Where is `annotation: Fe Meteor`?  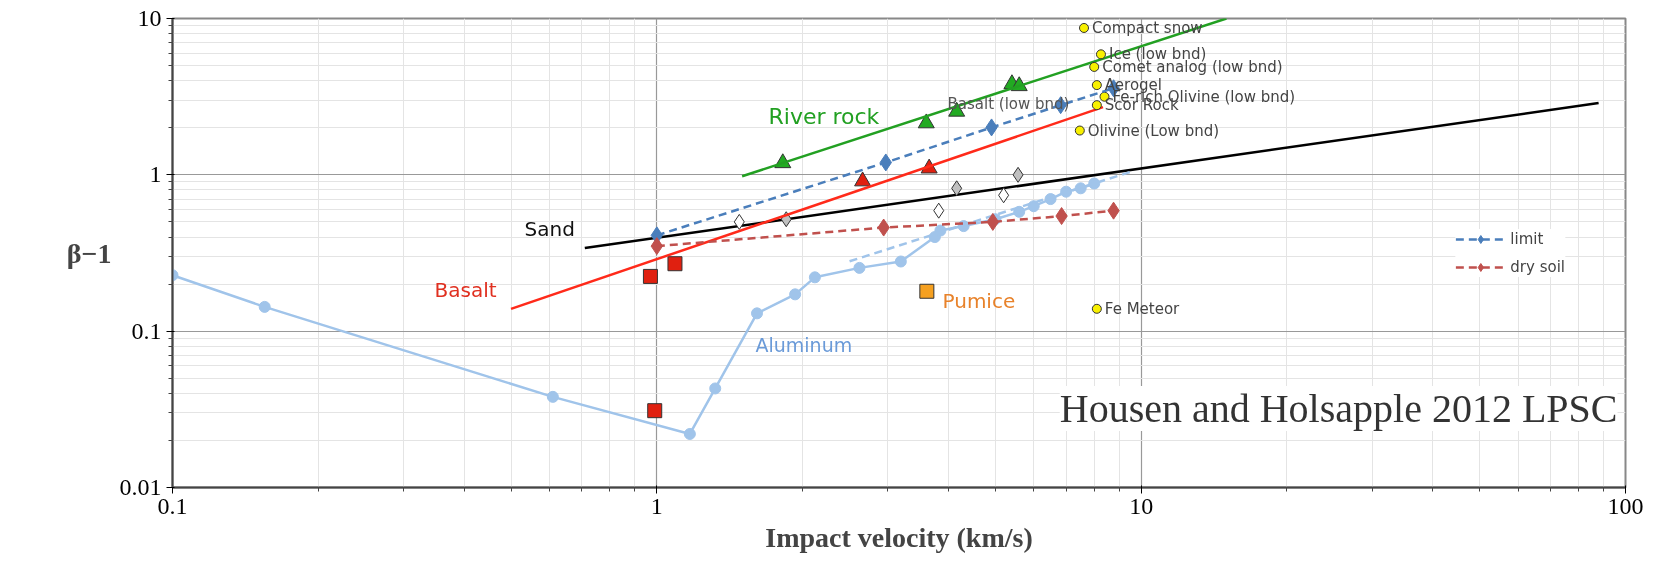
annotation: Fe Meteor is located at coordinates (1142, 308).